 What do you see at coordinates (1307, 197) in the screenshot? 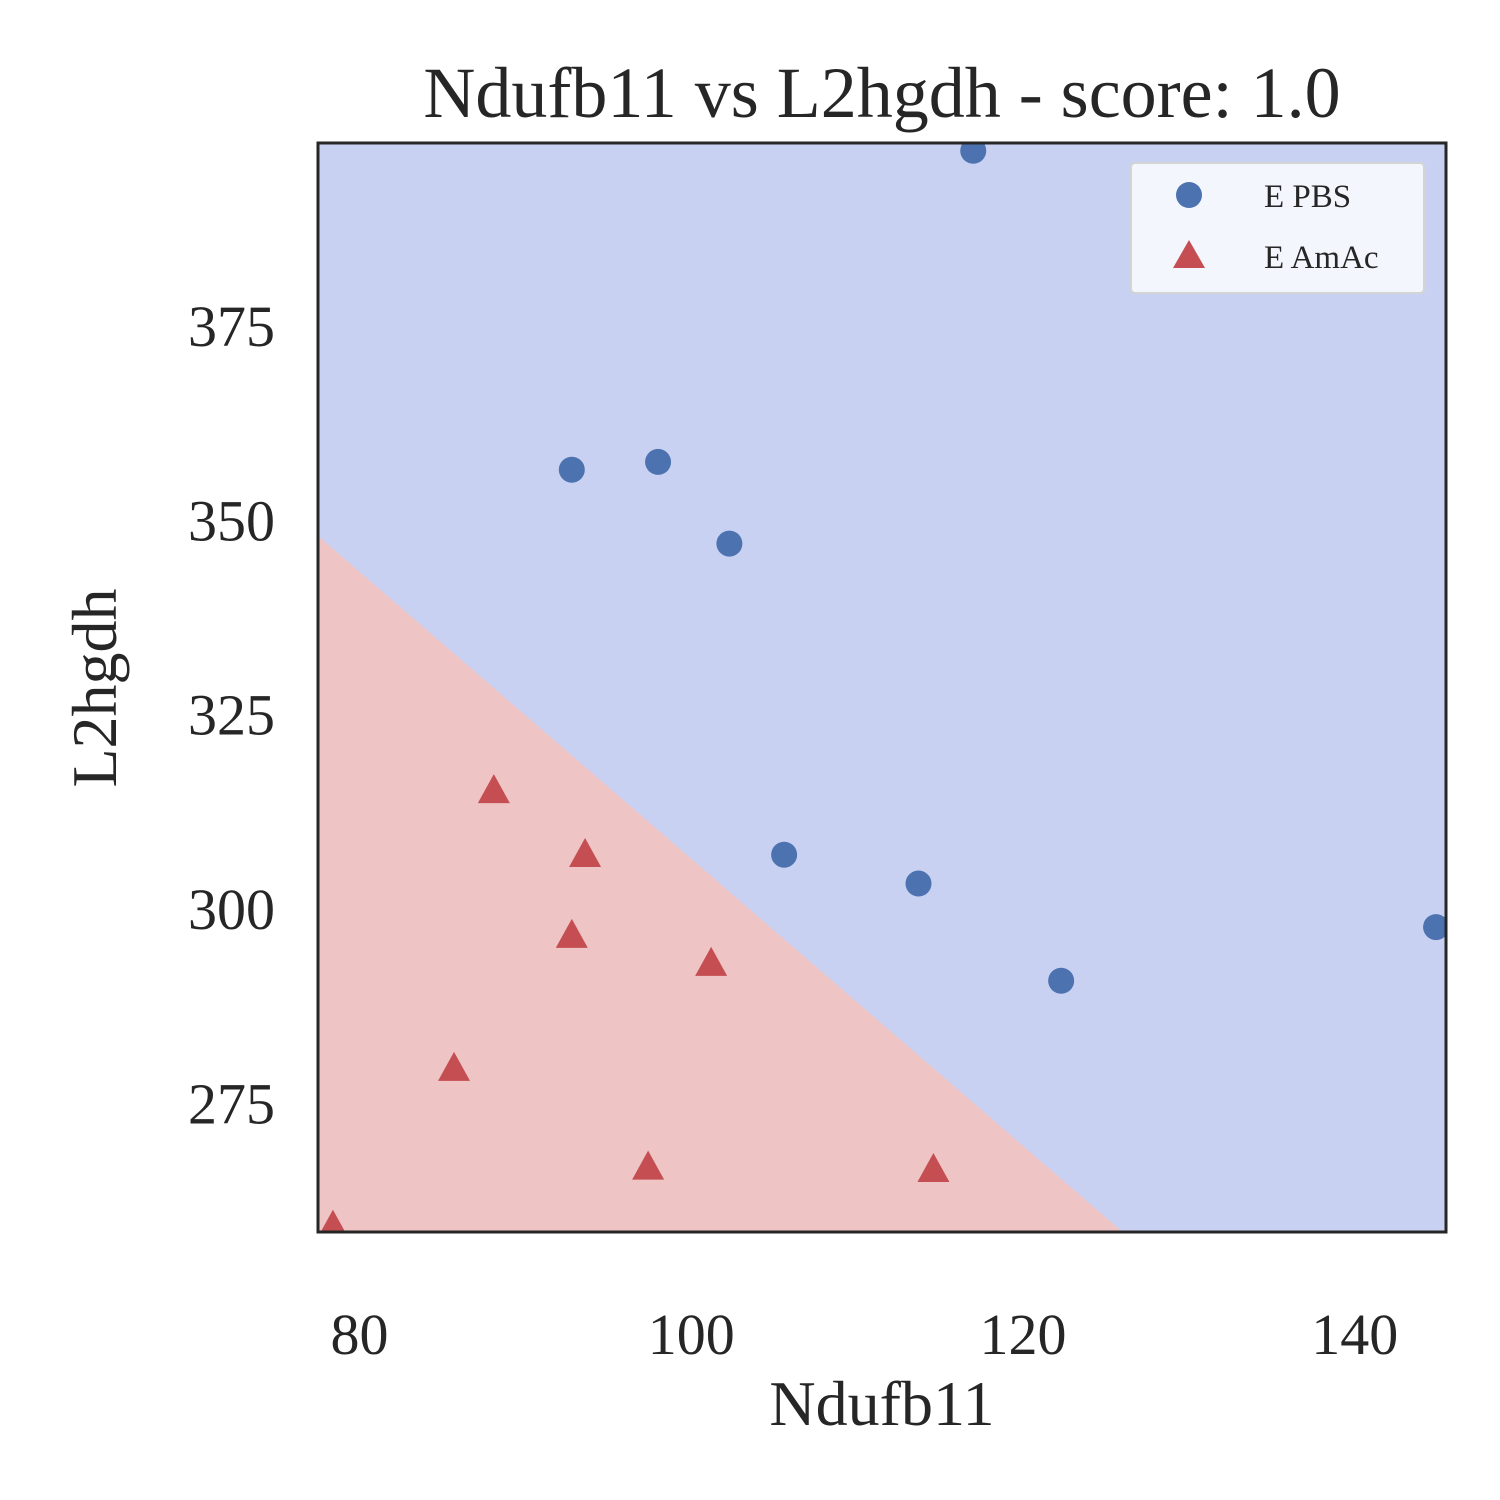
I see `legend-label-e-pbs: E PBS` at bounding box center [1307, 197].